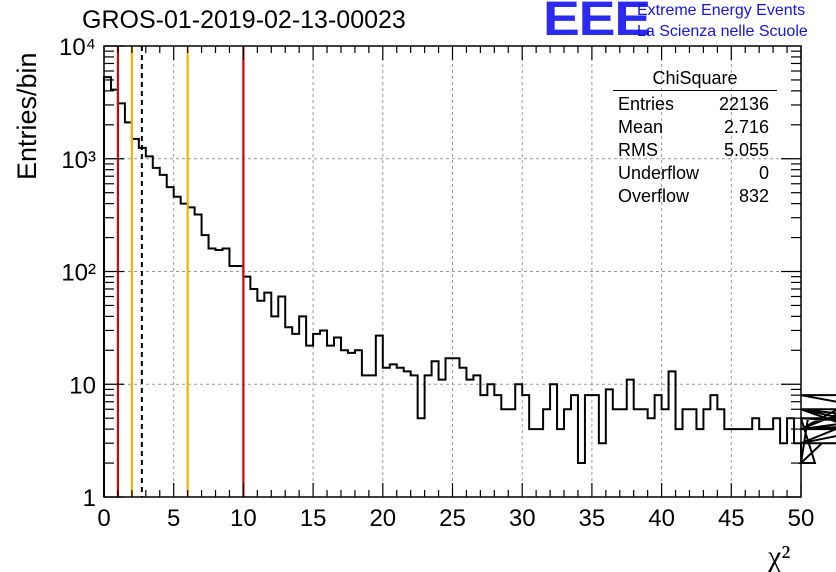 This screenshot has height=572, width=836. I want to click on x-tick-label: 20, so click(382, 518).